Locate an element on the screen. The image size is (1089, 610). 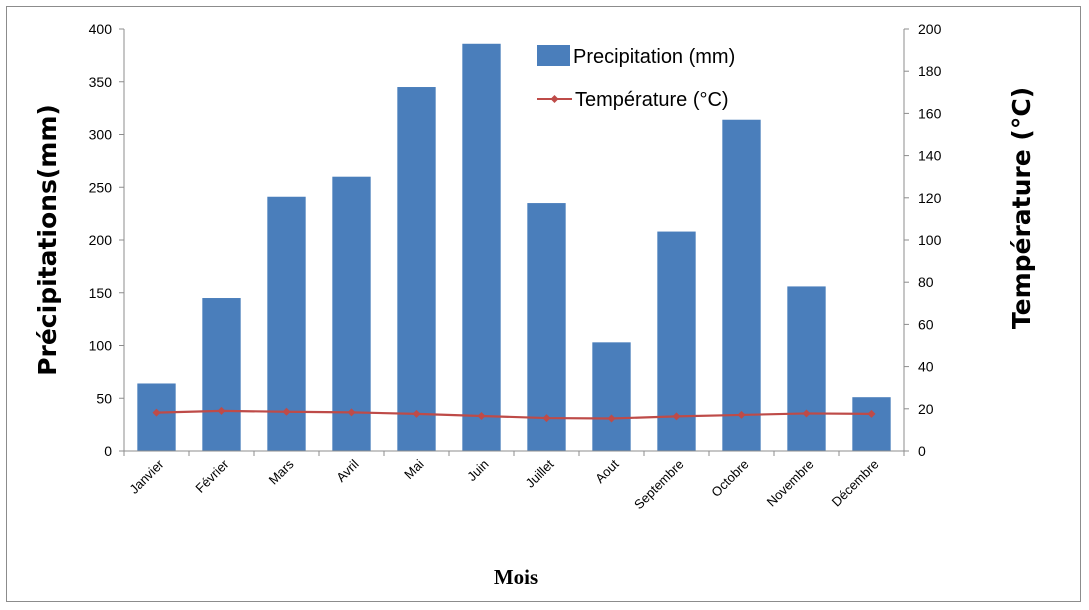
temperature-point-janvier is located at coordinates (156, 412).